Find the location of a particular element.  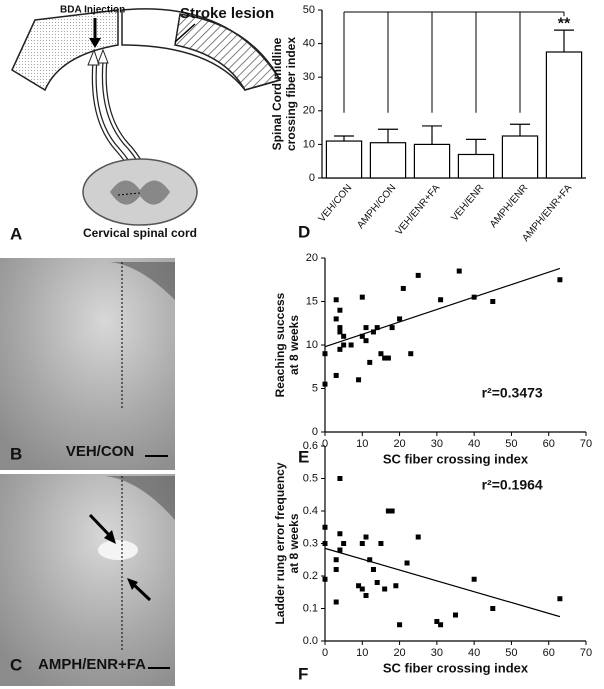

y-axis-label: Reaching success is located at coordinates (280, 344).